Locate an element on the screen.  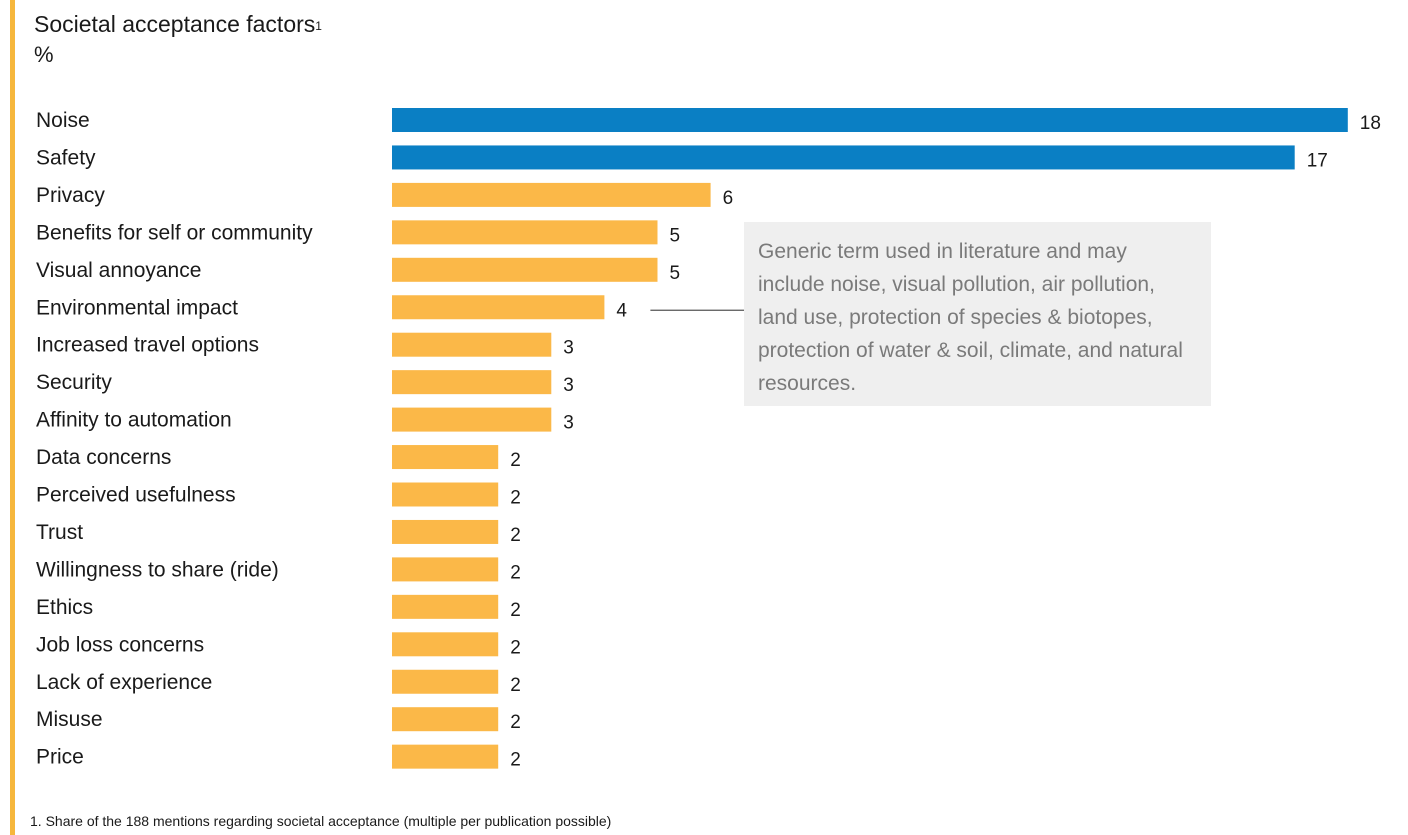
value-label: 4 is located at coordinates (621, 310).